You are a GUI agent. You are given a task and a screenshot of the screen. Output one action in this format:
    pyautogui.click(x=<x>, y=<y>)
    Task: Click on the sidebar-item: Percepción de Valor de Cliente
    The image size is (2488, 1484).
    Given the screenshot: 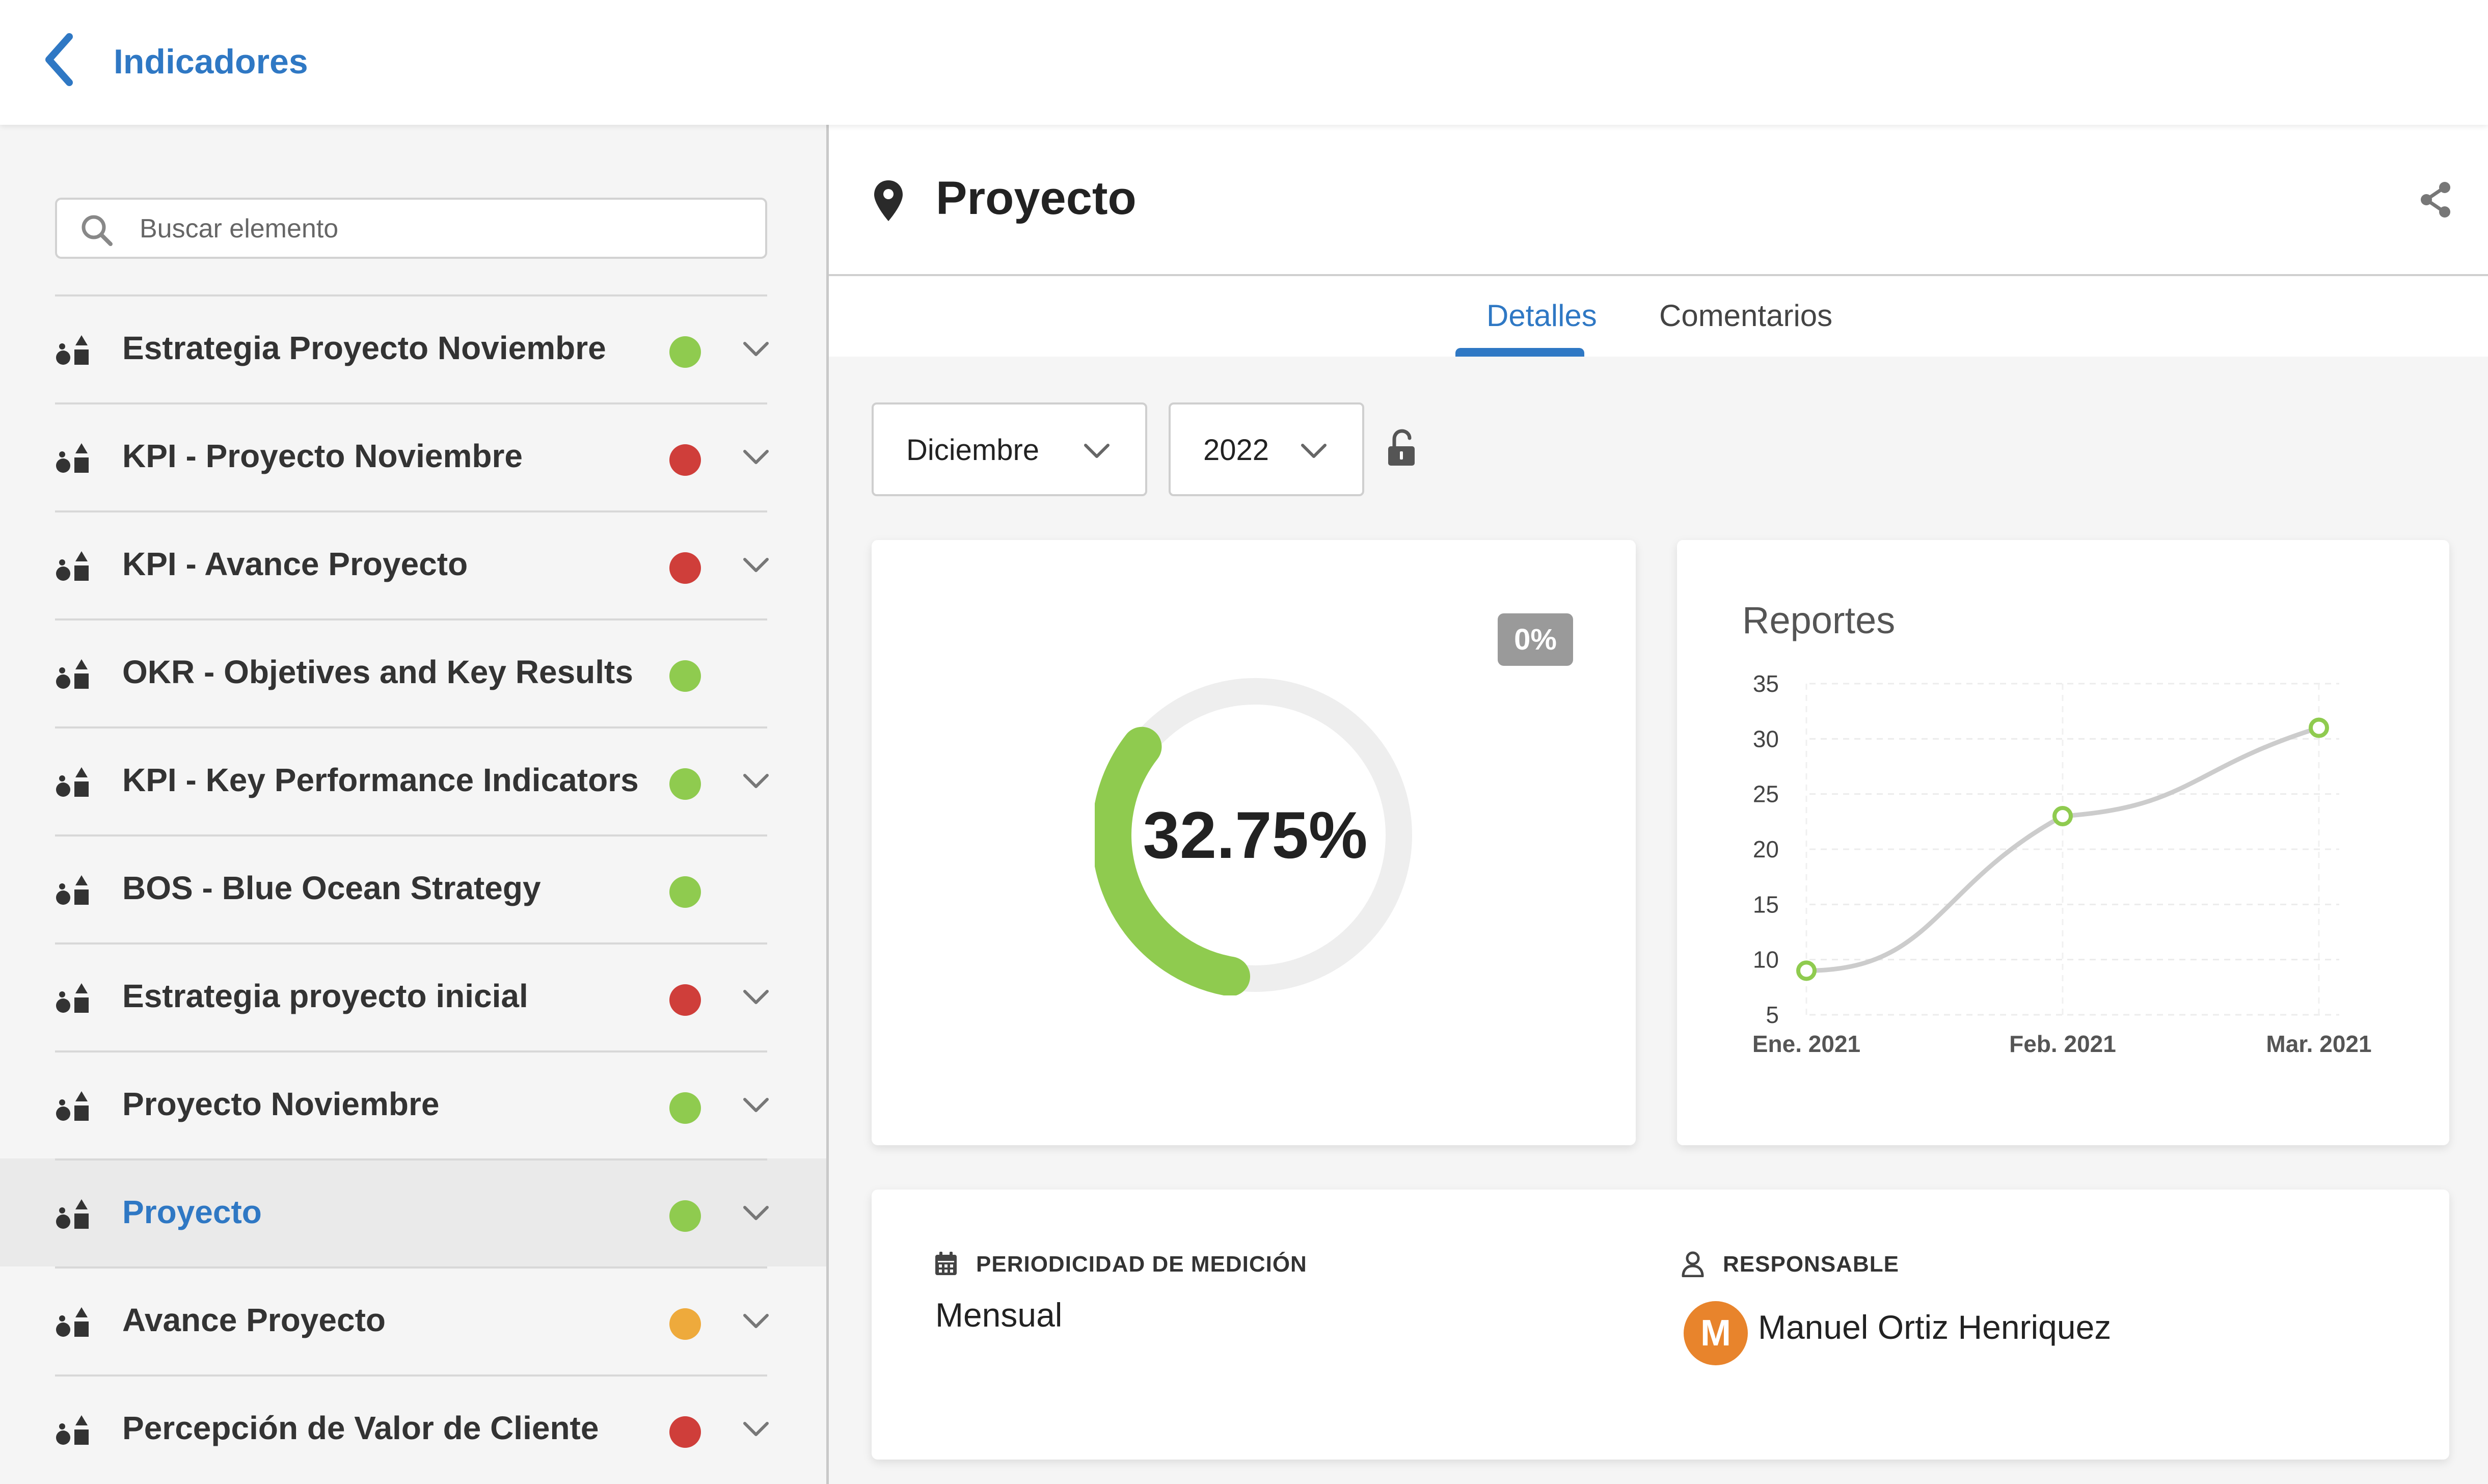 What is the action you would take?
    pyautogui.click(x=413, y=1428)
    